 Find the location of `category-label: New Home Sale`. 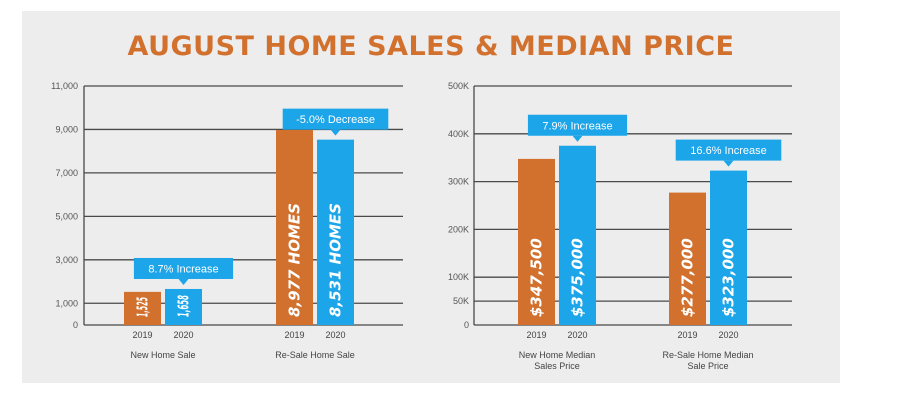

category-label: New Home Sale is located at coordinates (162, 355).